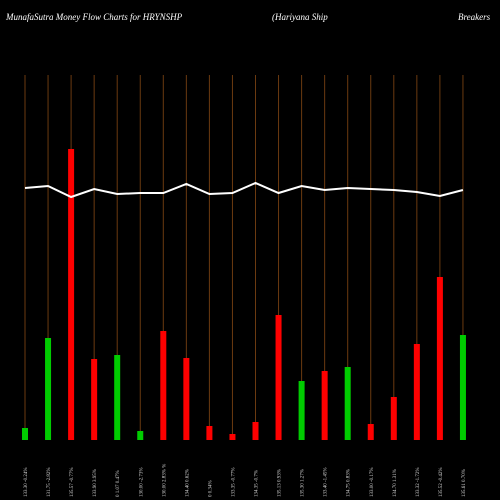 The width and height of the screenshot is (500, 500). What do you see at coordinates (210, 488) in the screenshot?
I see `x-tick-label: 0 0.34%` at bounding box center [210, 488].